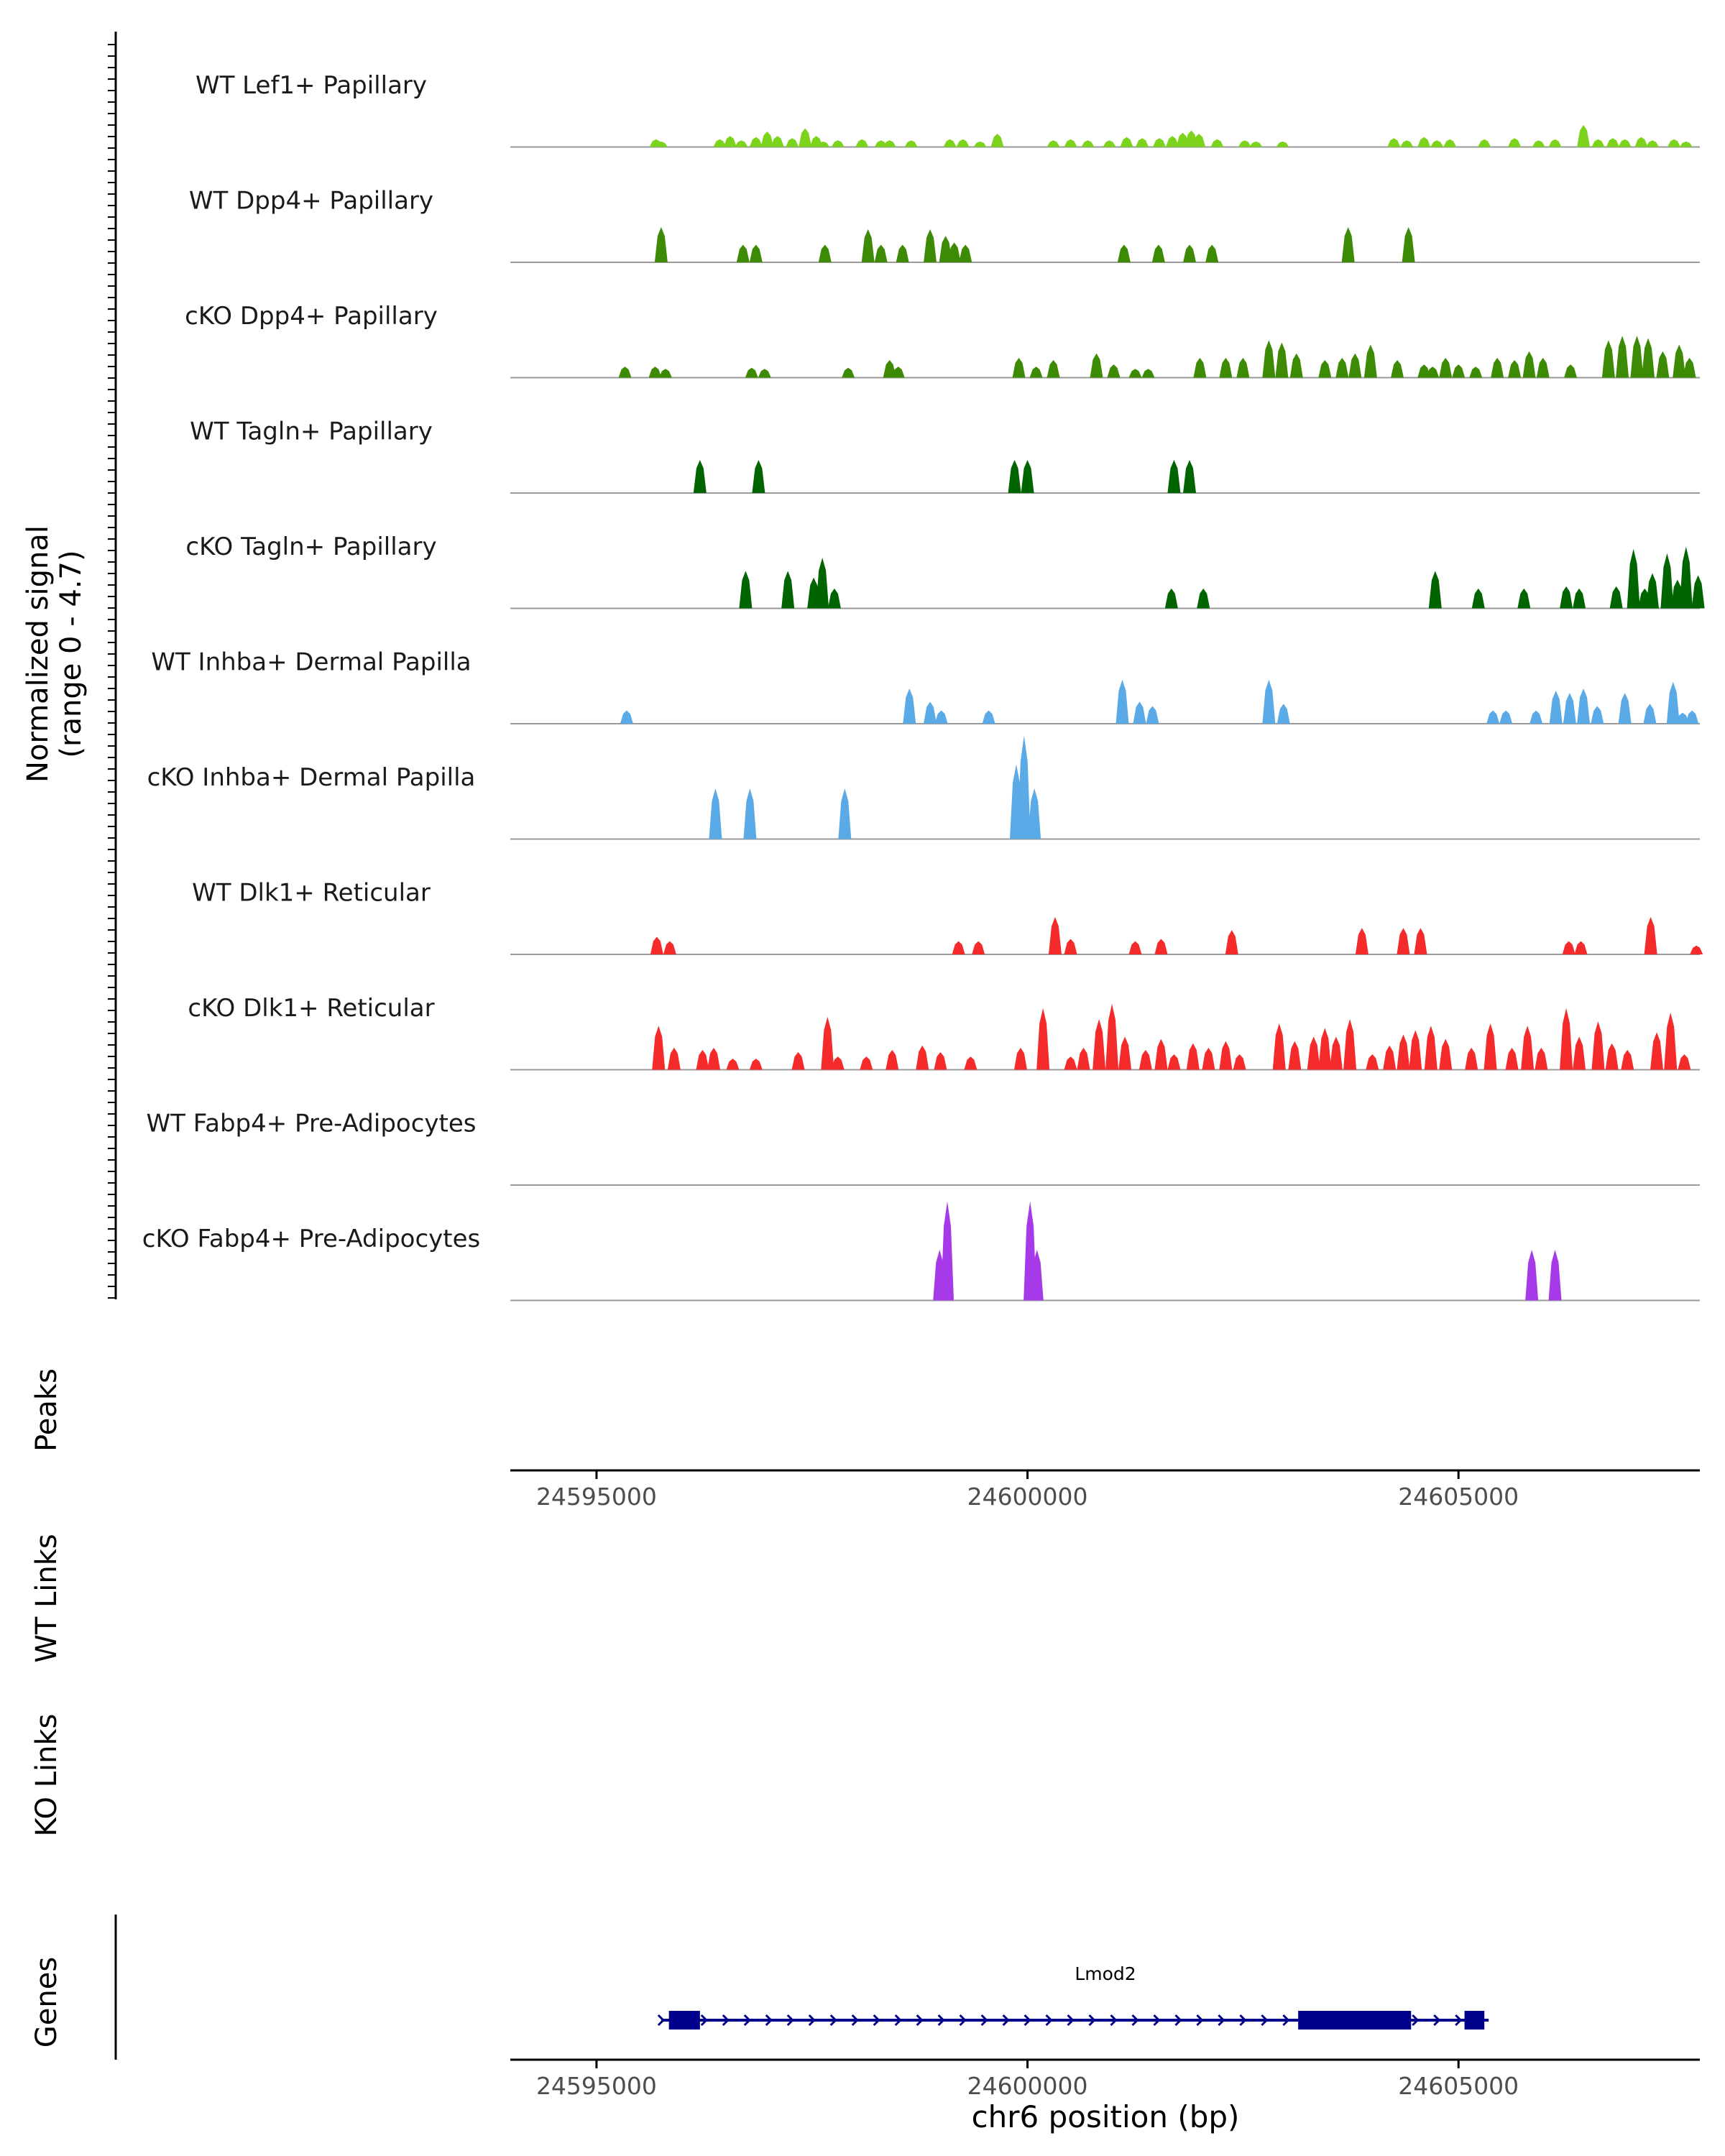  Describe the element at coordinates (1105, 1490) in the screenshot. I see `x-axis-top: 24595000 24600000 24605000` at that location.